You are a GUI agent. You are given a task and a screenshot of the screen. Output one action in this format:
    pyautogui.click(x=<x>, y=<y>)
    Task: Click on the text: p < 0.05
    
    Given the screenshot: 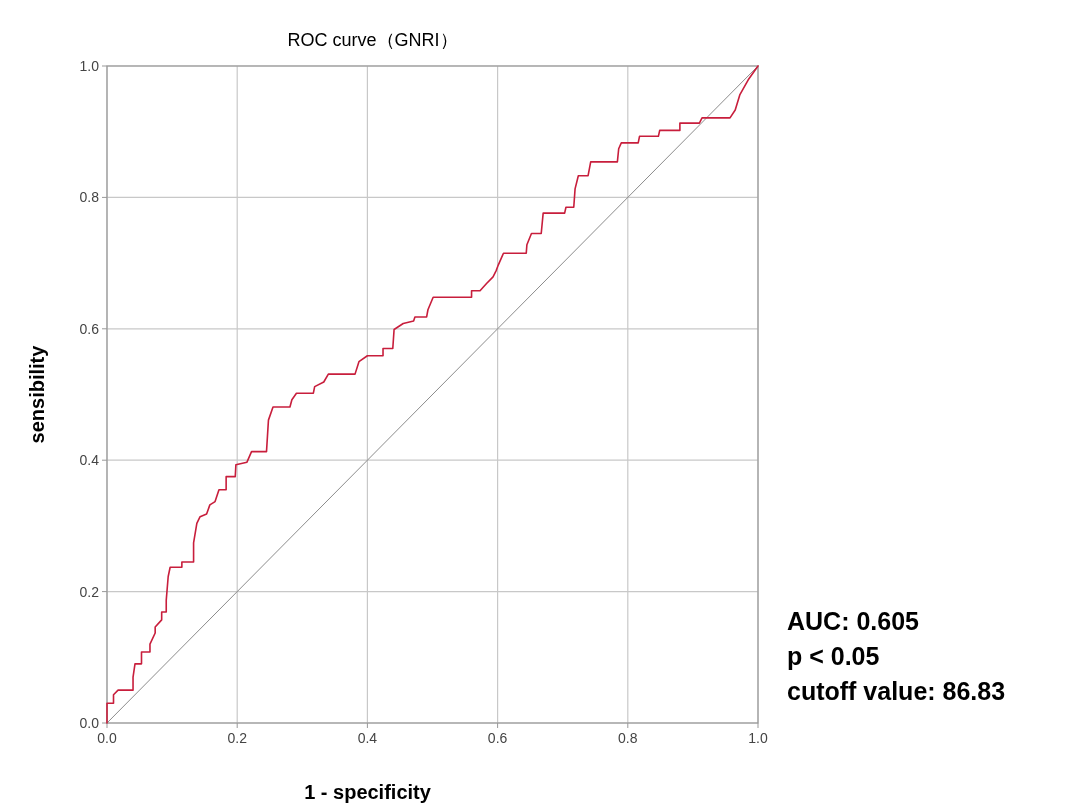 What is the action you would take?
    pyautogui.click(x=833, y=656)
    